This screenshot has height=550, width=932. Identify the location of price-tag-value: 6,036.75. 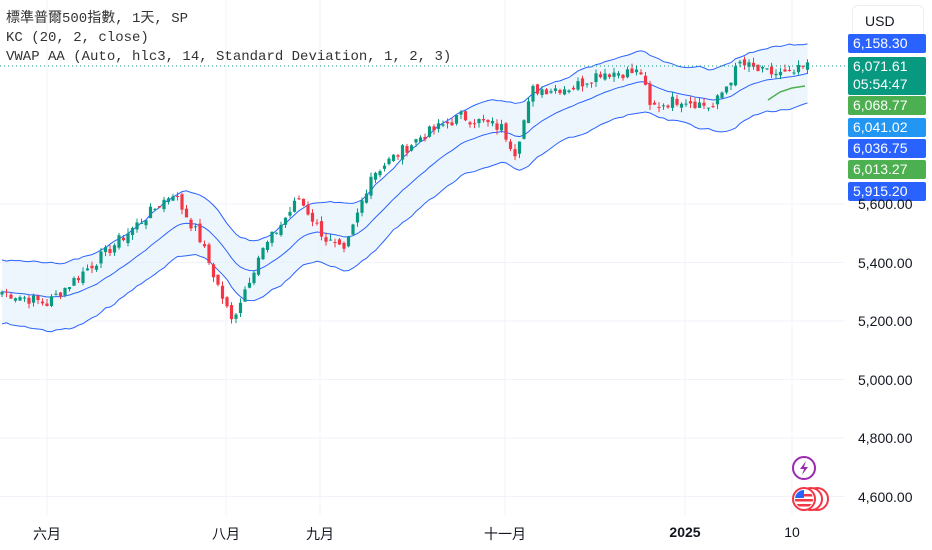
(880, 148).